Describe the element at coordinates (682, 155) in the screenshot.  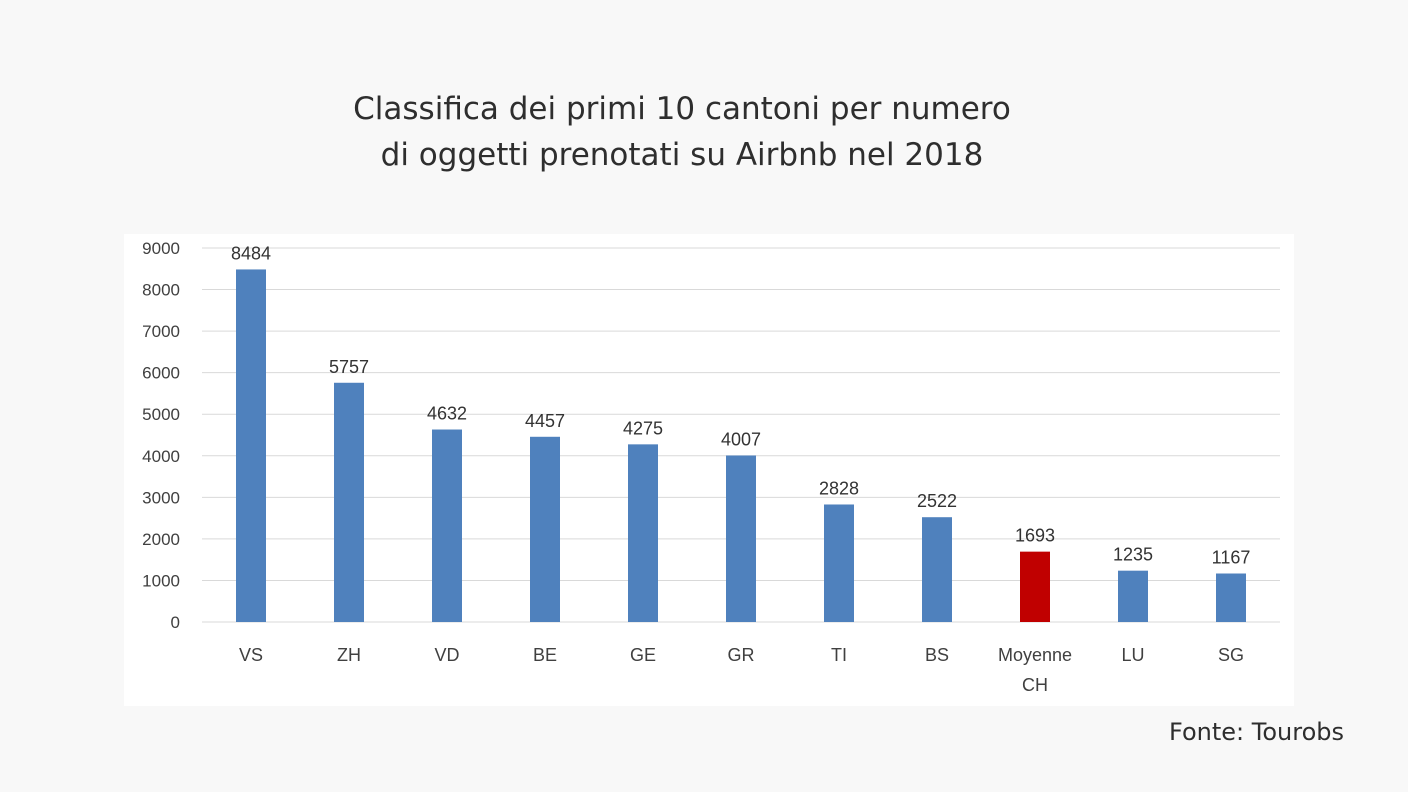
I see `chart-title-line-2: di oggetti prenotati su Airbnb nel 2018` at that location.